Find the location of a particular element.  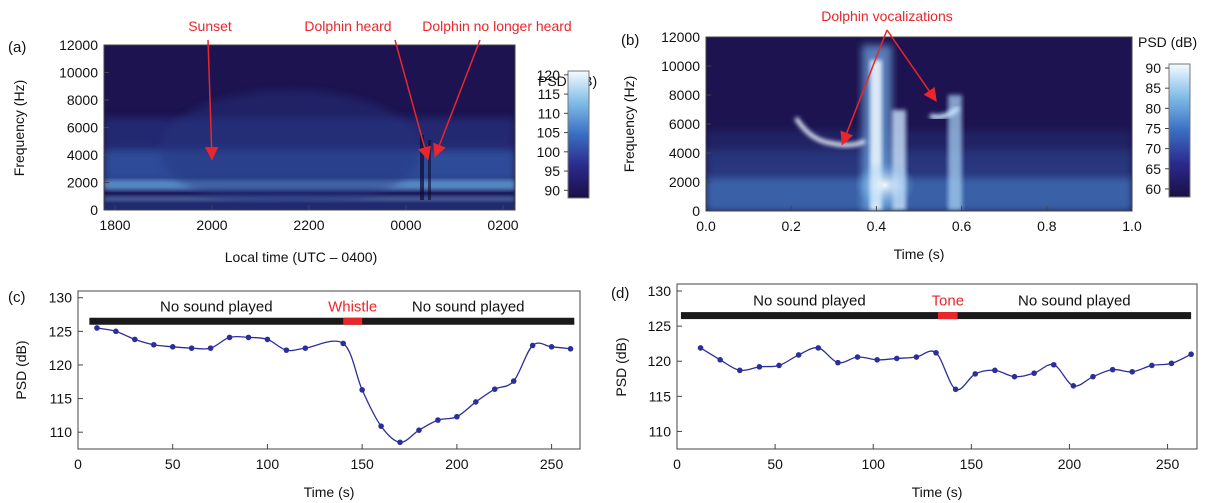

xlabel-a: Local time (UTC – 0400) is located at coordinates (301, 257).